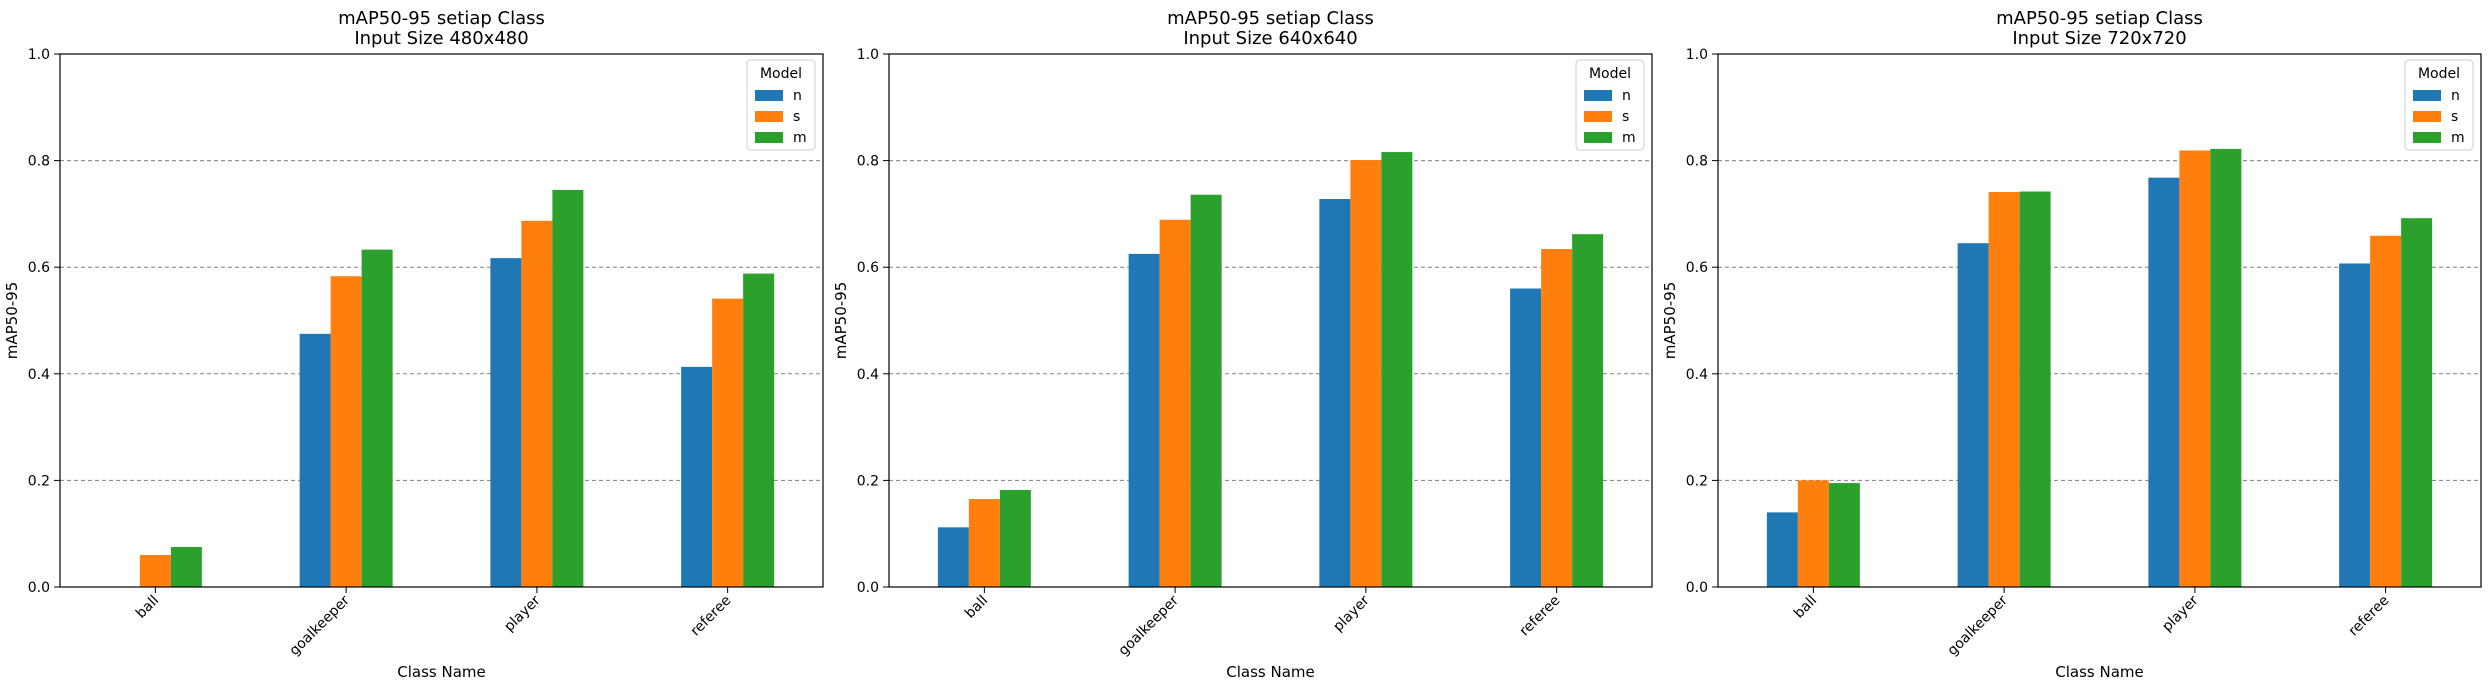 The image size is (2490, 690). What do you see at coordinates (1977, 625) in the screenshot?
I see `x-tick-label: goalkeeper` at bounding box center [1977, 625].